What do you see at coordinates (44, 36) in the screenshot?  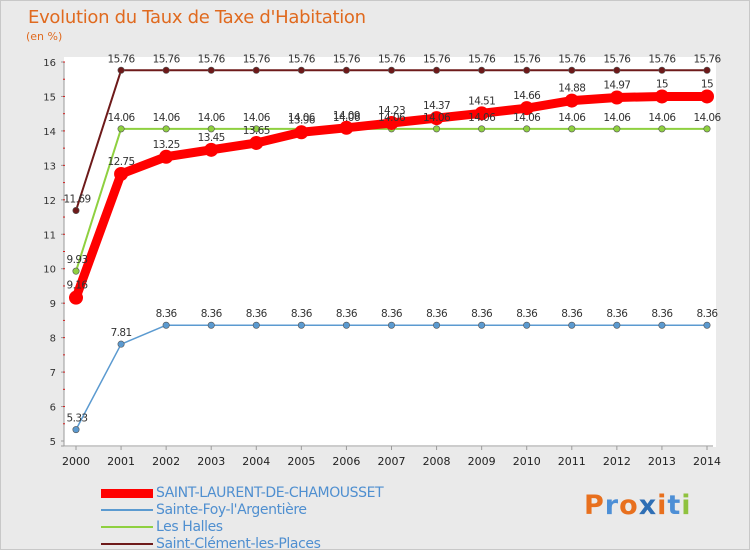 I see `y-axis-unit: (en %)` at bounding box center [44, 36].